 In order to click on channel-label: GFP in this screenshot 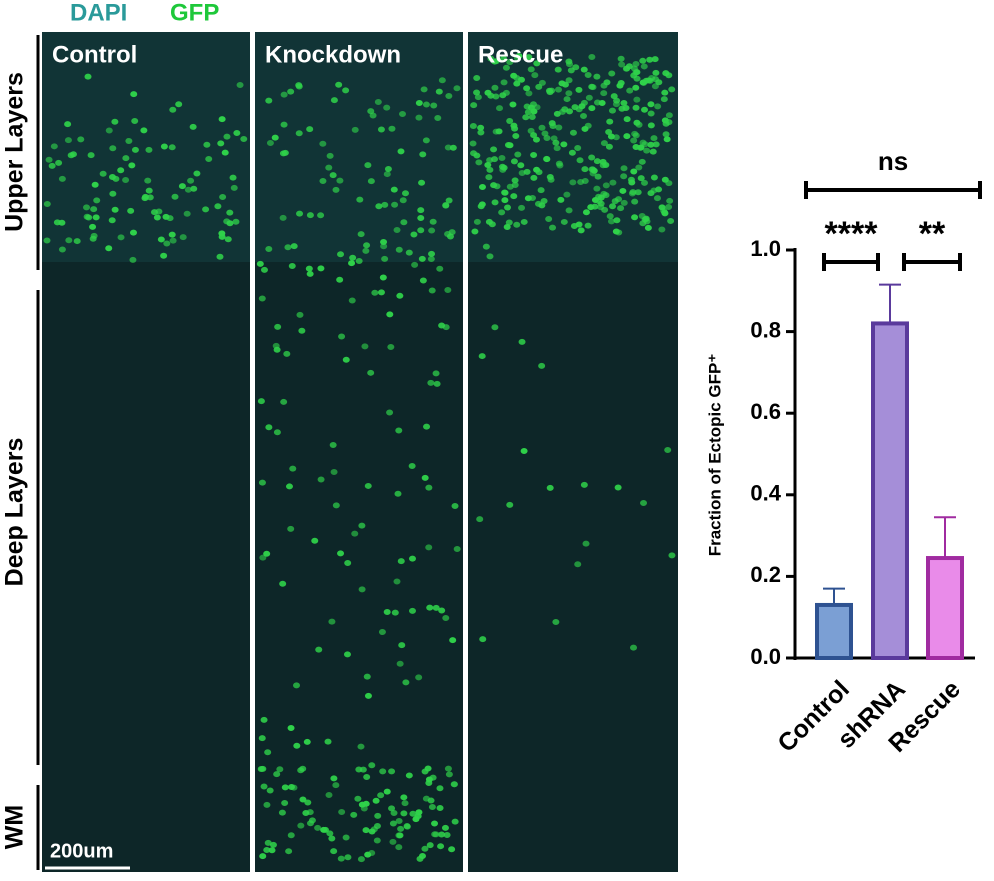, I will do `click(194, 13)`.